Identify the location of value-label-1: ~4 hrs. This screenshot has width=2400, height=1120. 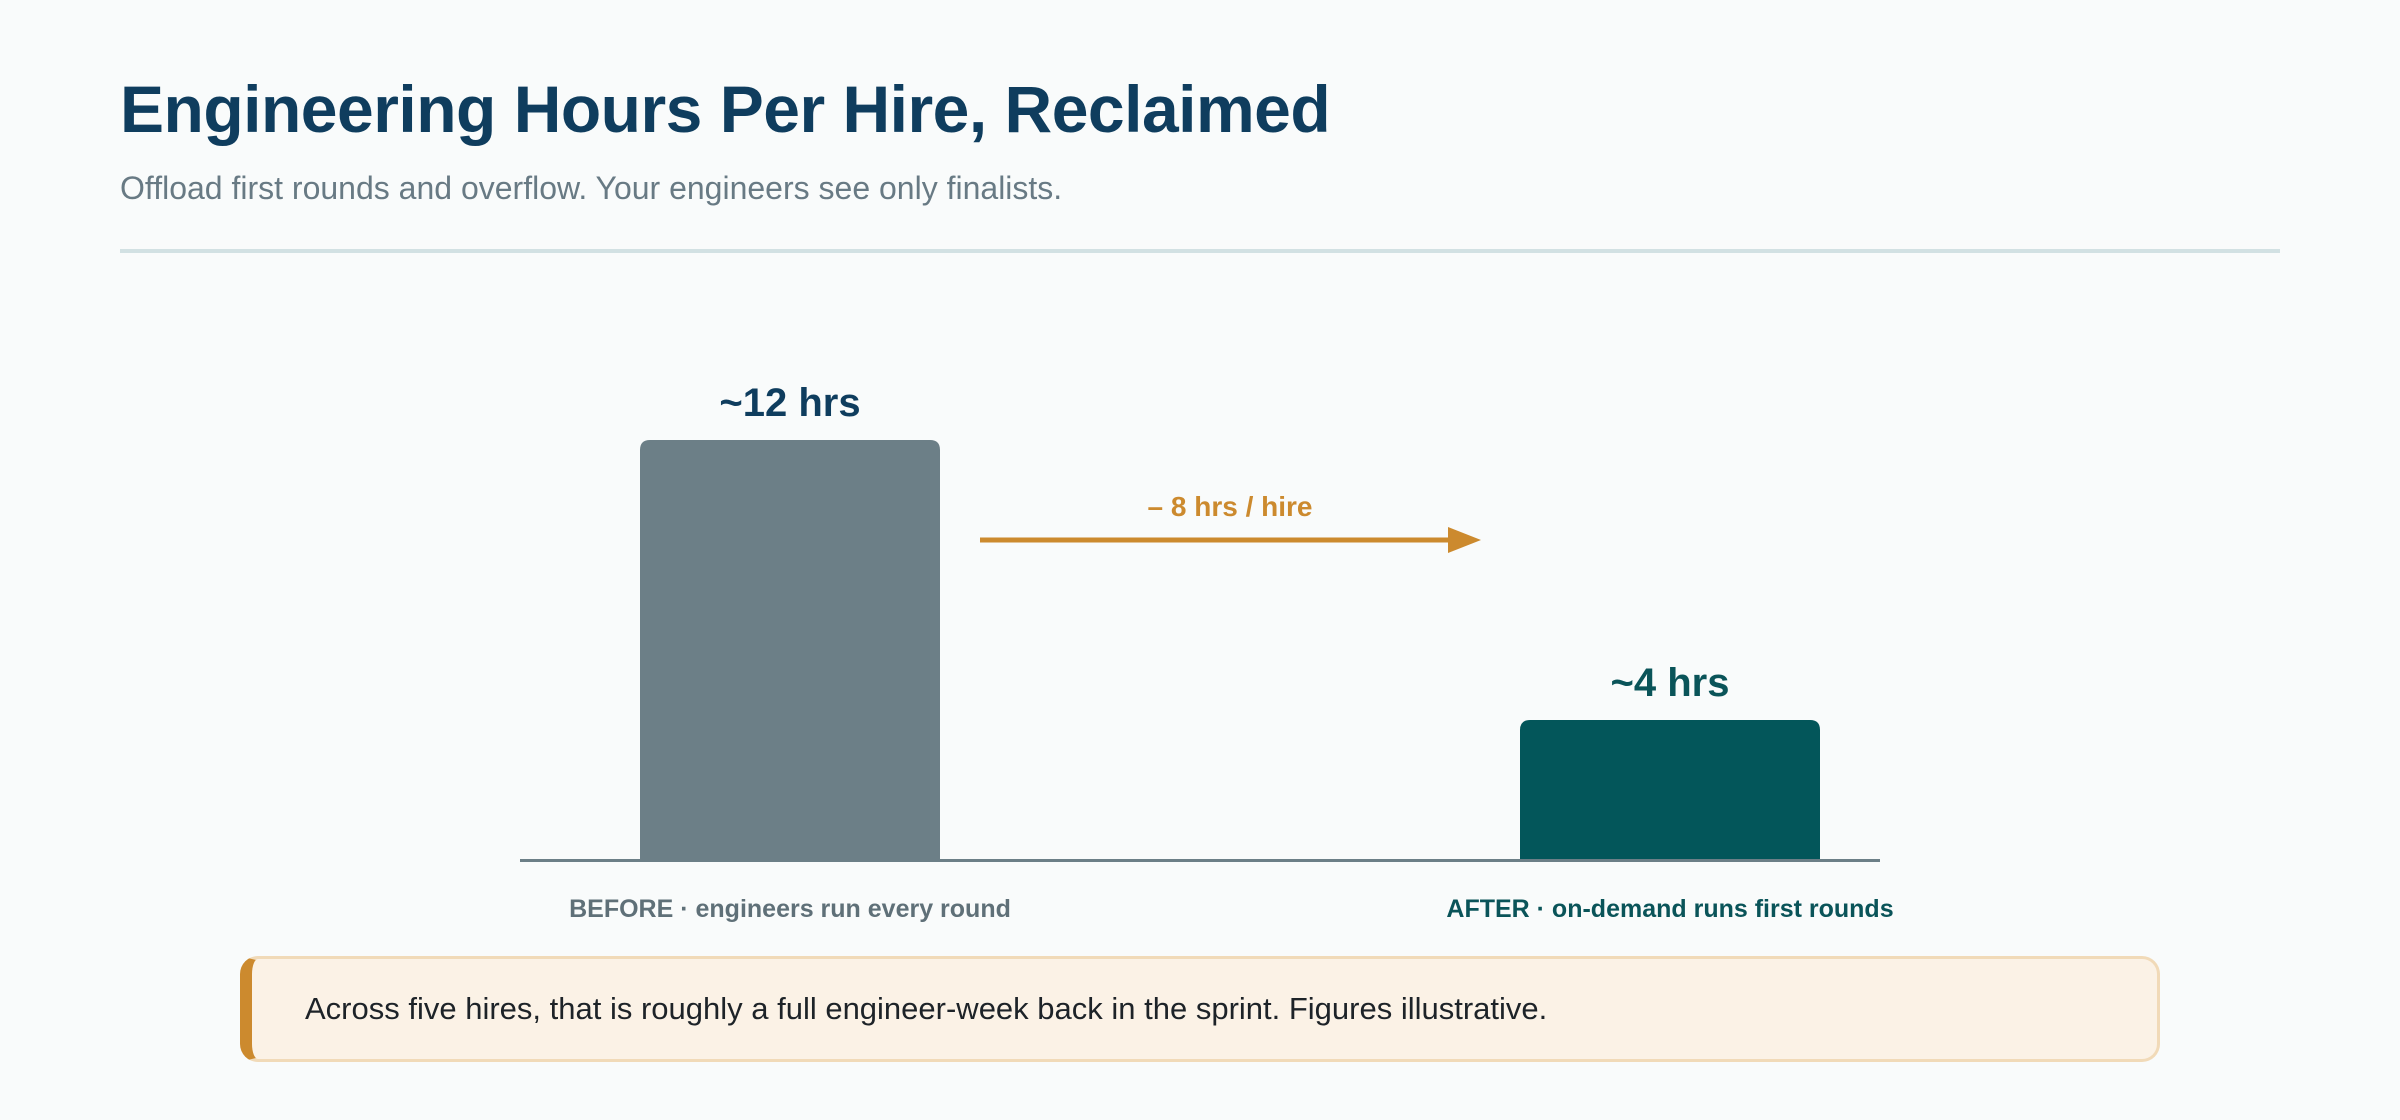
(1670, 683).